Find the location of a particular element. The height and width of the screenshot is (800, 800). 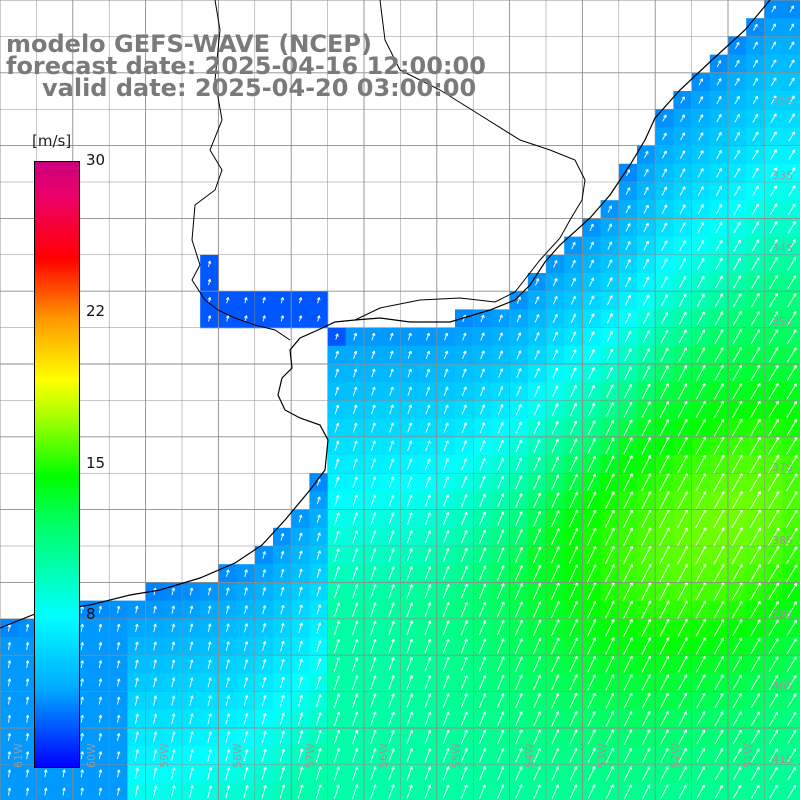

title-forecast-date: forecast date: 2025-04-16 12:00:00 is located at coordinates (246, 66).